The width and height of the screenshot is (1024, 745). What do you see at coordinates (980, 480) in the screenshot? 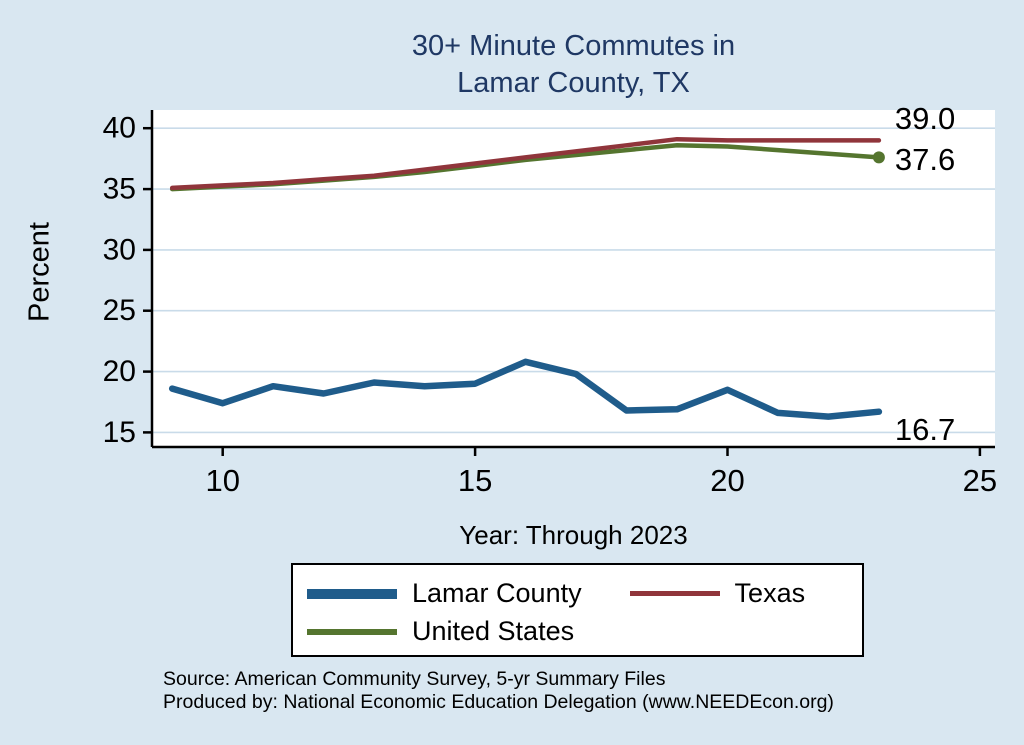
I see `x-tick-label: 25` at bounding box center [980, 480].